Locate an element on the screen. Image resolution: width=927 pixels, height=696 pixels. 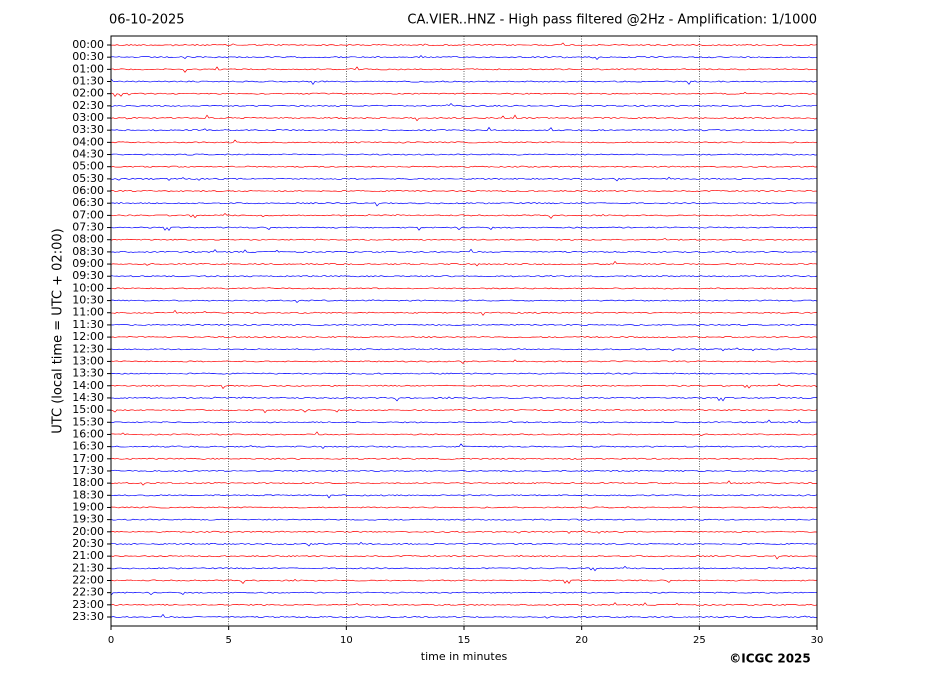
y-tick-label: 21:00 is located at coordinates (88, 555).